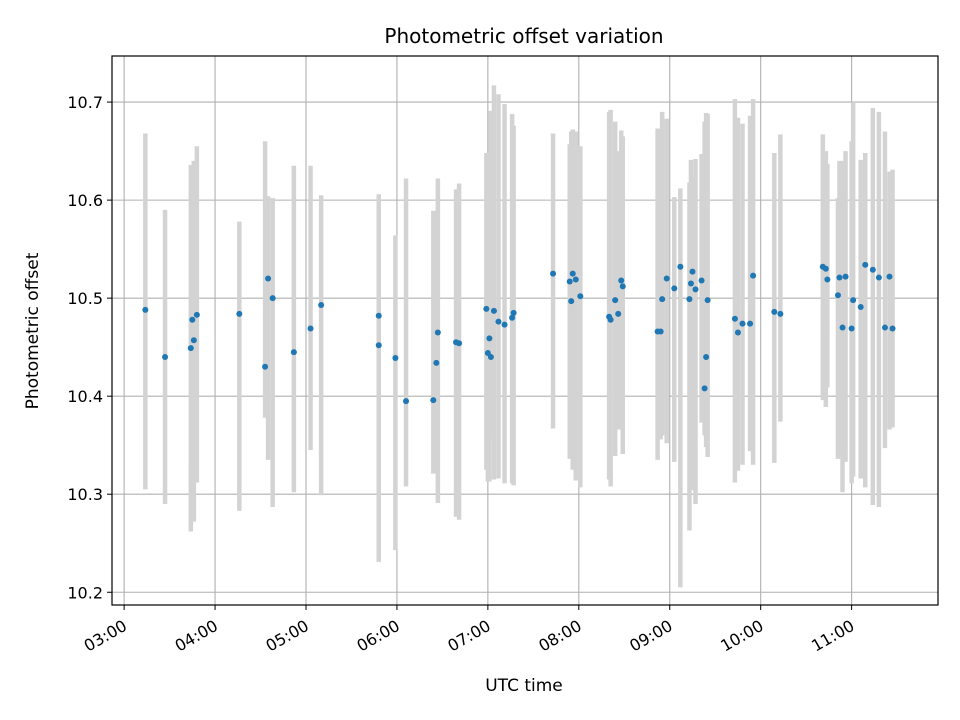 The height and width of the screenshot is (720, 960). I want to click on x-tick-label: 05:00, so click(287, 636).